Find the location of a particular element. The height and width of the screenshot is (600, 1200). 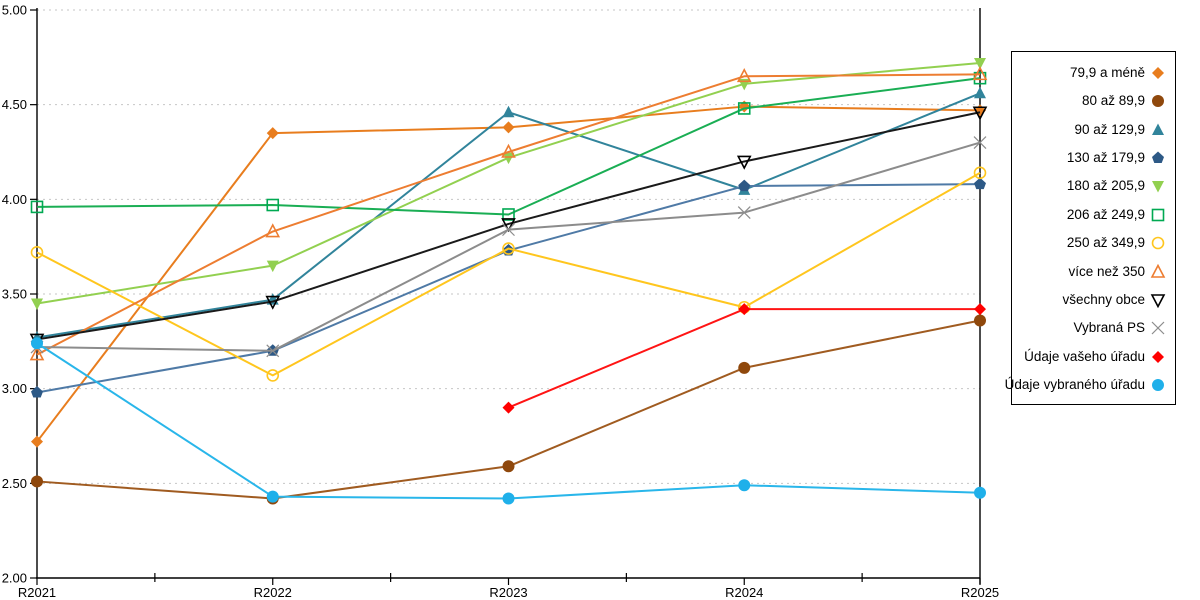

y-tick-label: 4.00 is located at coordinates (14, 199).